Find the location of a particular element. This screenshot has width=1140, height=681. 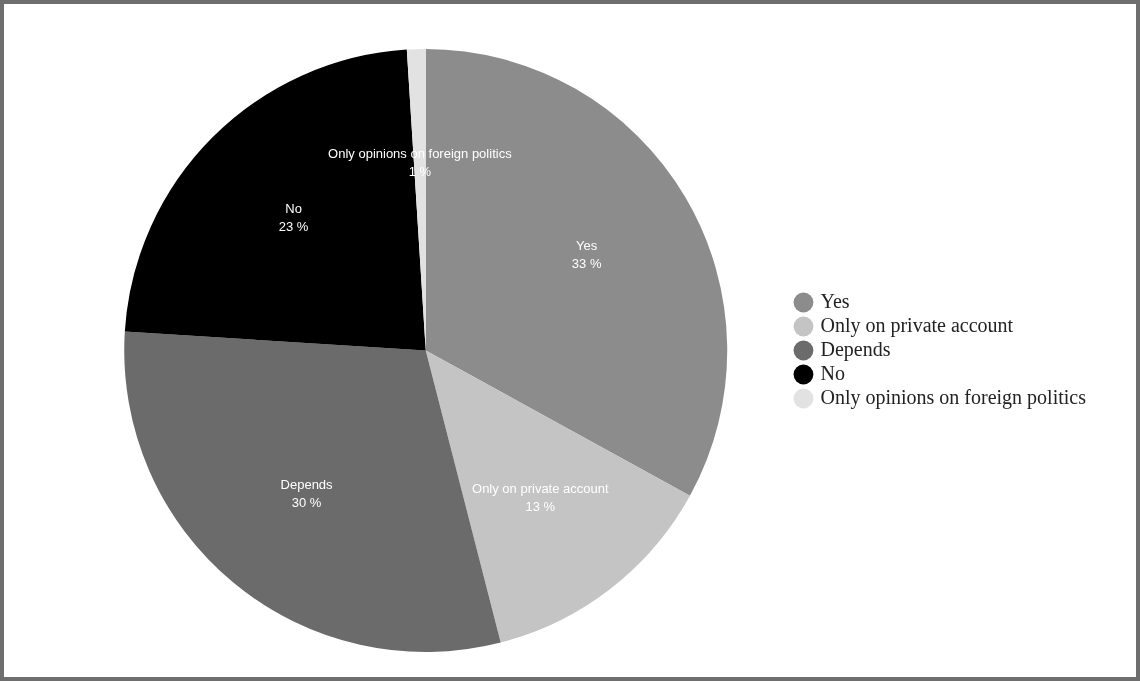

legend-label: Yes is located at coordinates (835, 300).